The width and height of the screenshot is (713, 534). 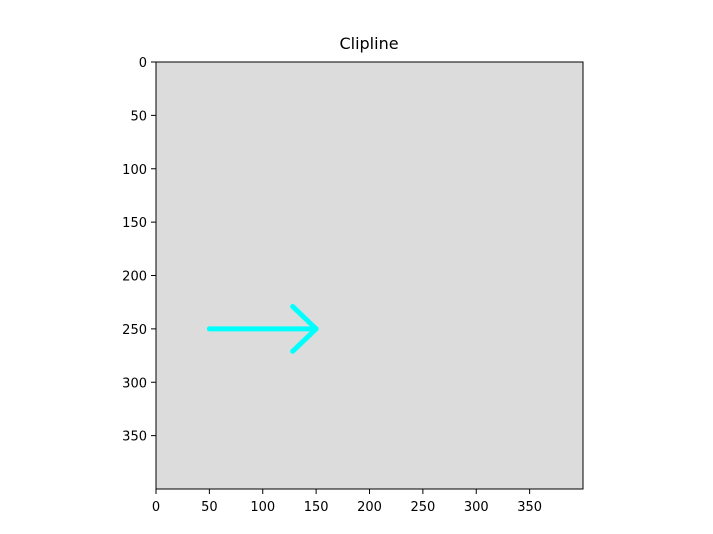 What do you see at coordinates (347, 502) in the screenshot?
I see `x-axis: 0 50 100 150 200 250 300 350` at bounding box center [347, 502].